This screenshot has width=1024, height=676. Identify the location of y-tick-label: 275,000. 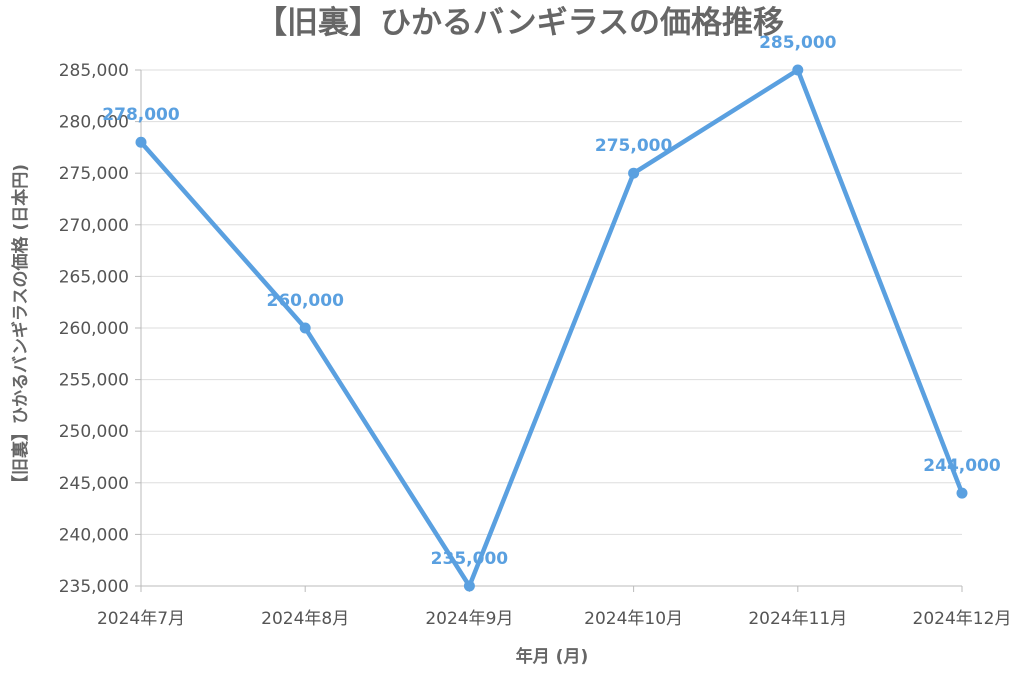
(94, 174).